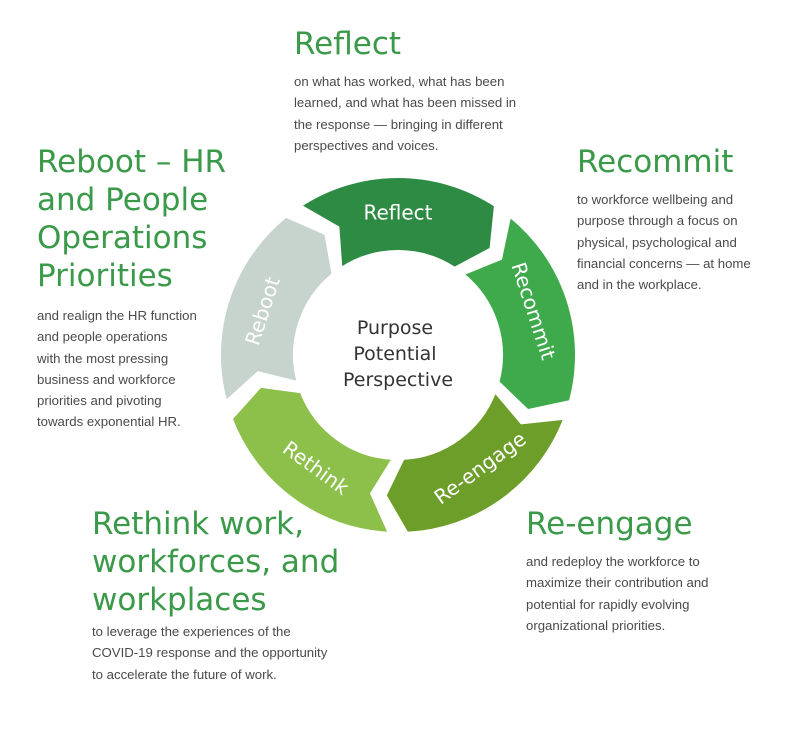 The width and height of the screenshot is (807, 736). What do you see at coordinates (397, 213) in the screenshot?
I see `segment-label-reflect: Reflect` at bounding box center [397, 213].